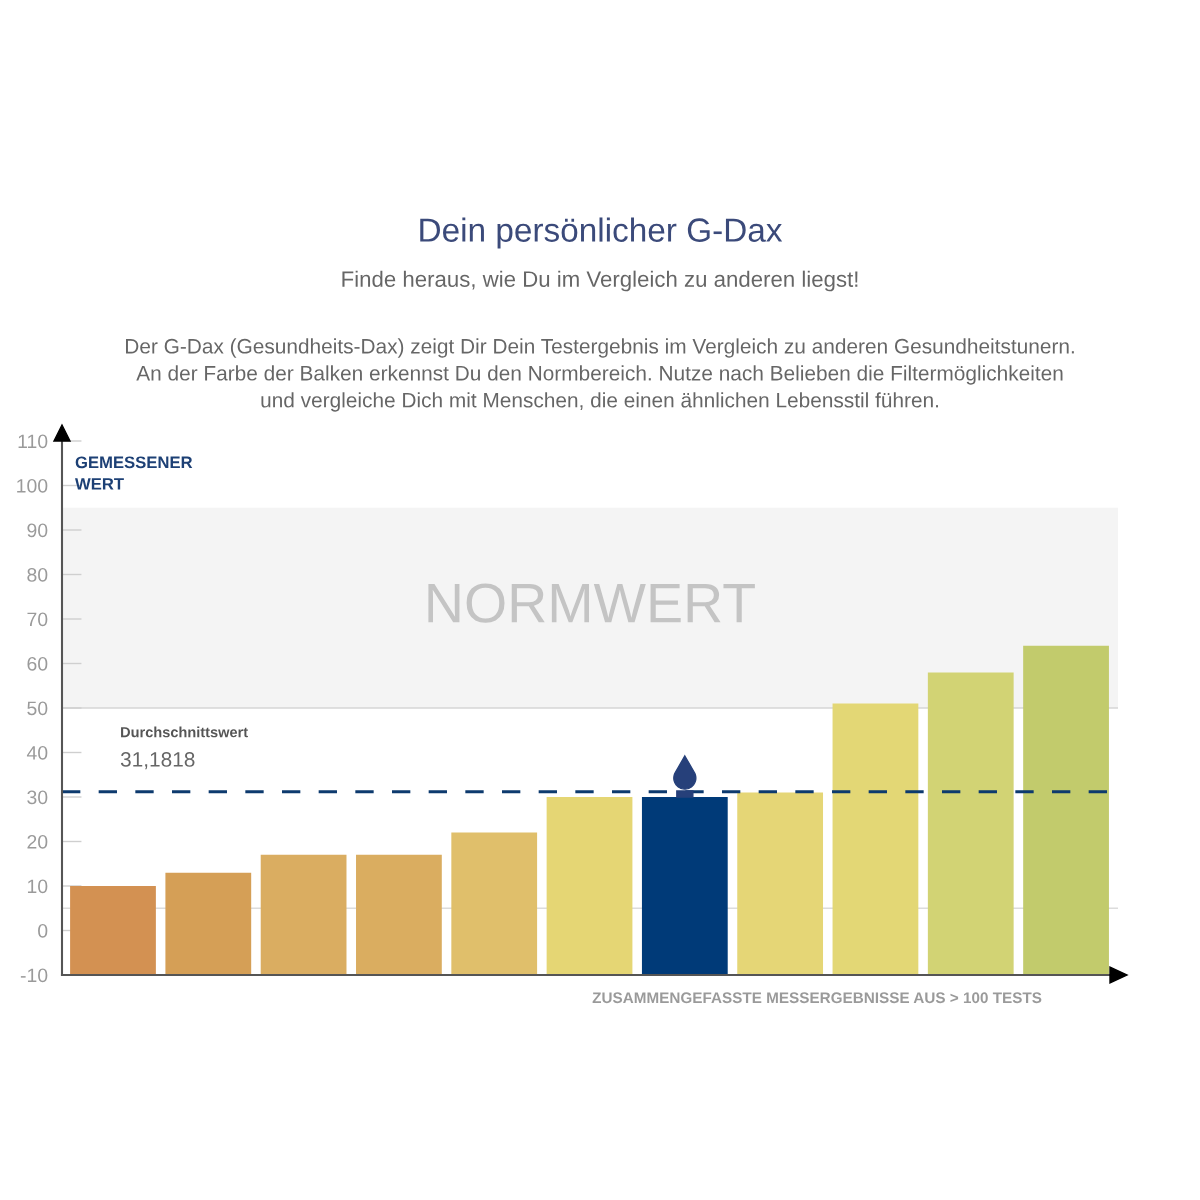 Image resolution: width=1200 pixels, height=1200 pixels. What do you see at coordinates (37, 619) in the screenshot?
I see `y-tick-label: 70` at bounding box center [37, 619].